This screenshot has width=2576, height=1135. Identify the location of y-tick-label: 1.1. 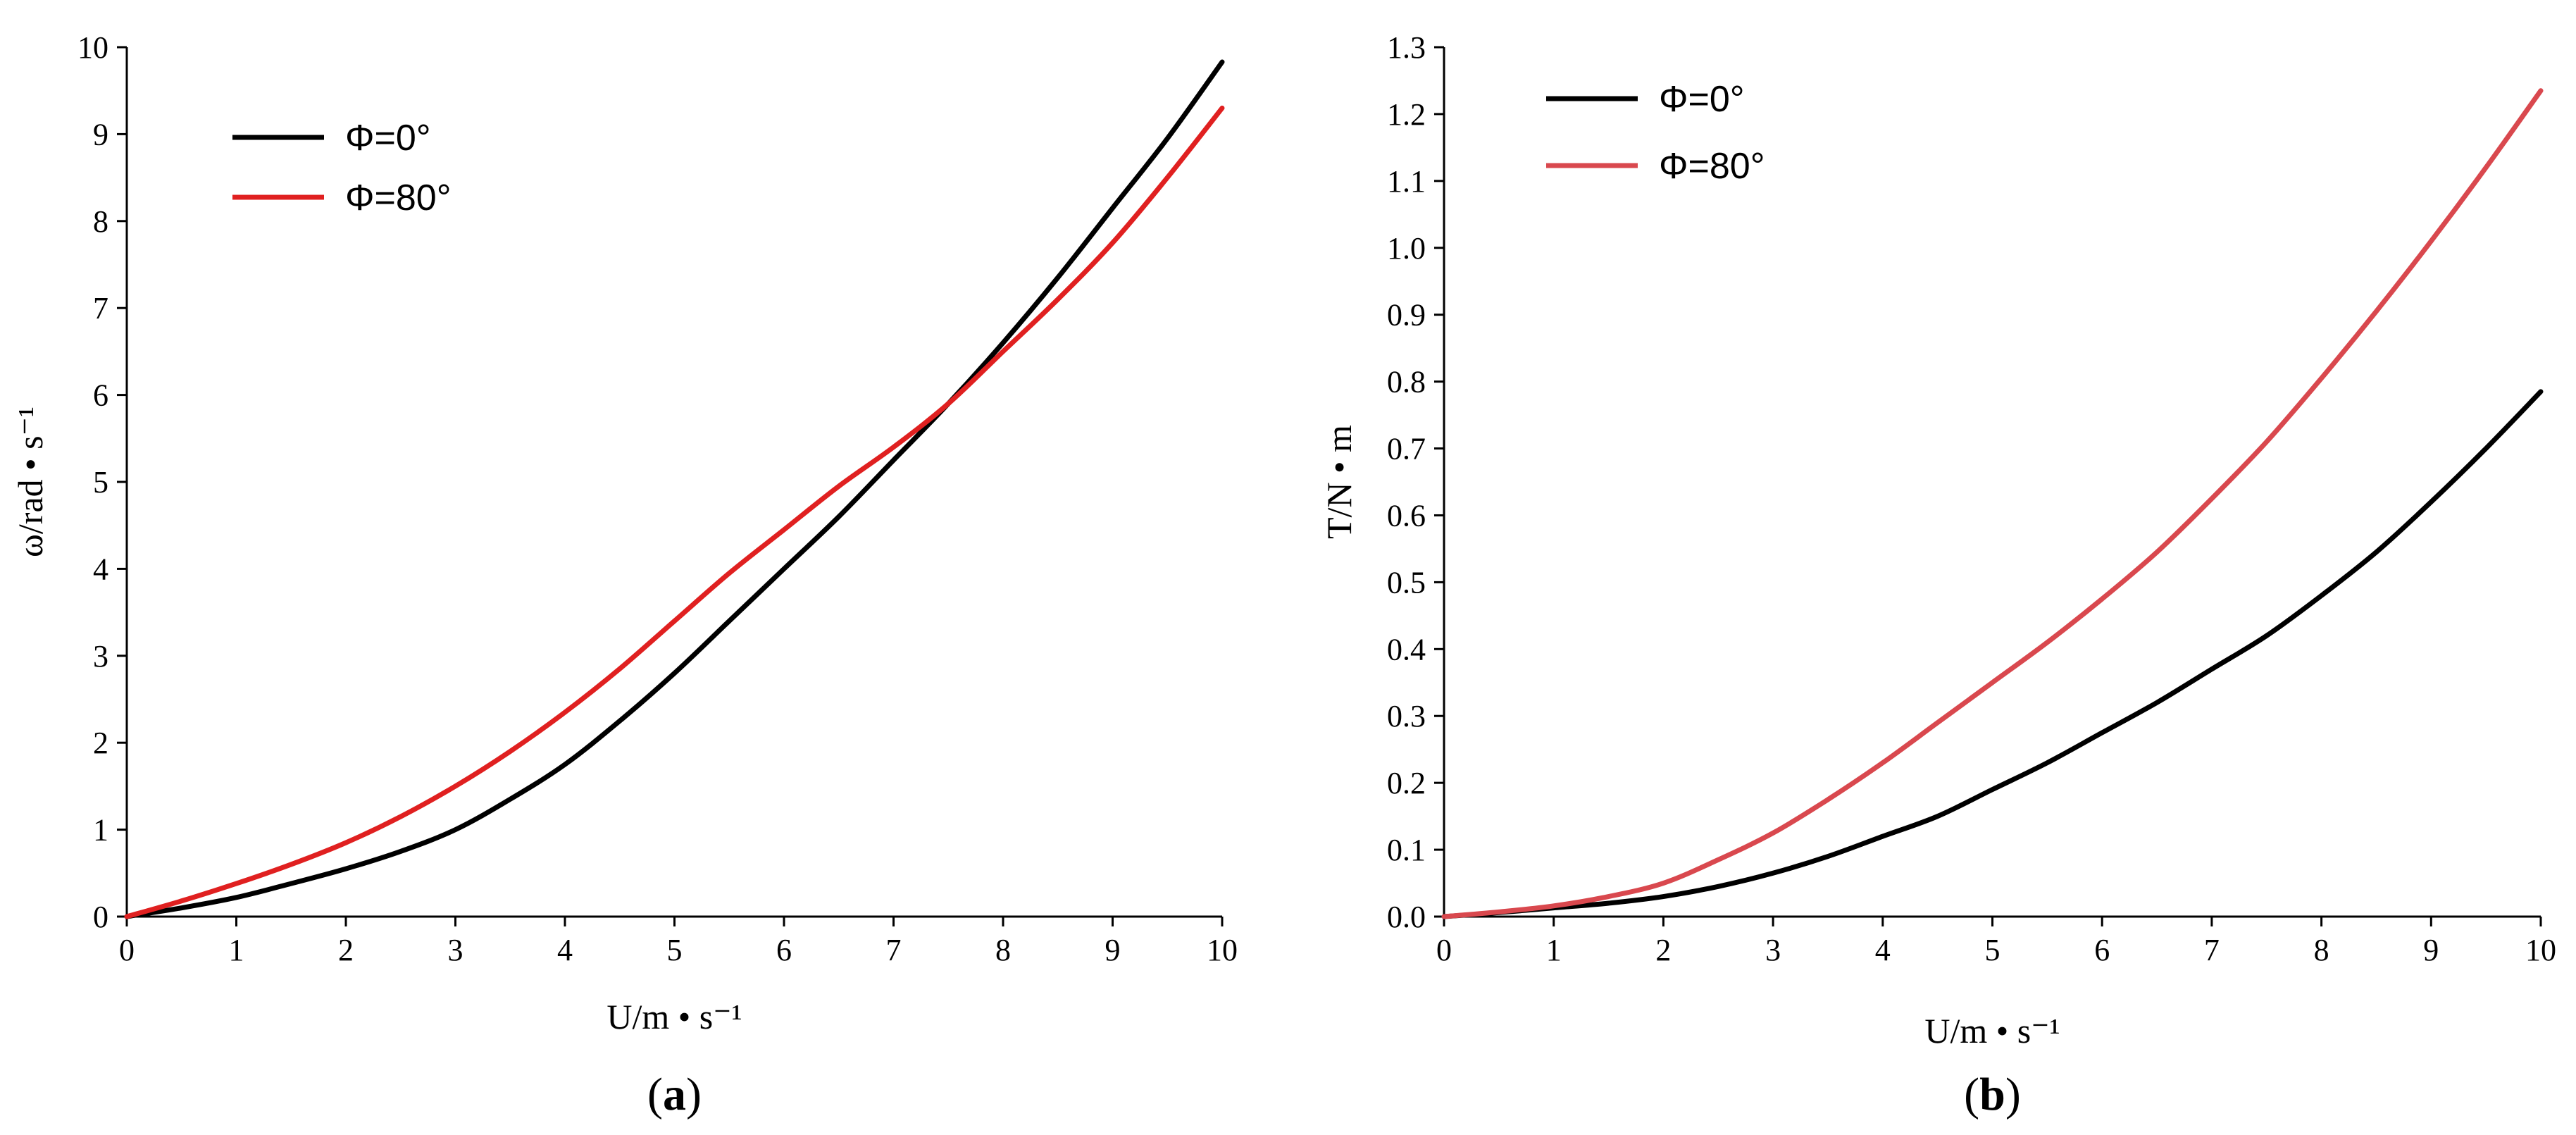
(1406, 181).